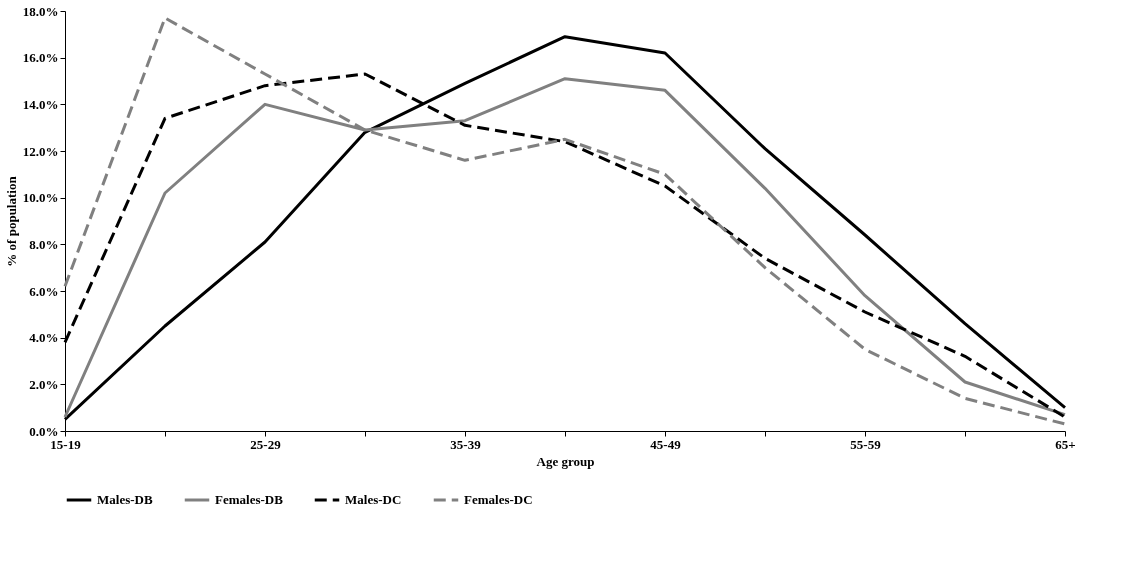 The width and height of the screenshot is (1129, 575). Describe the element at coordinates (66, 444) in the screenshot. I see `x-tick-label: 15-19` at that location.